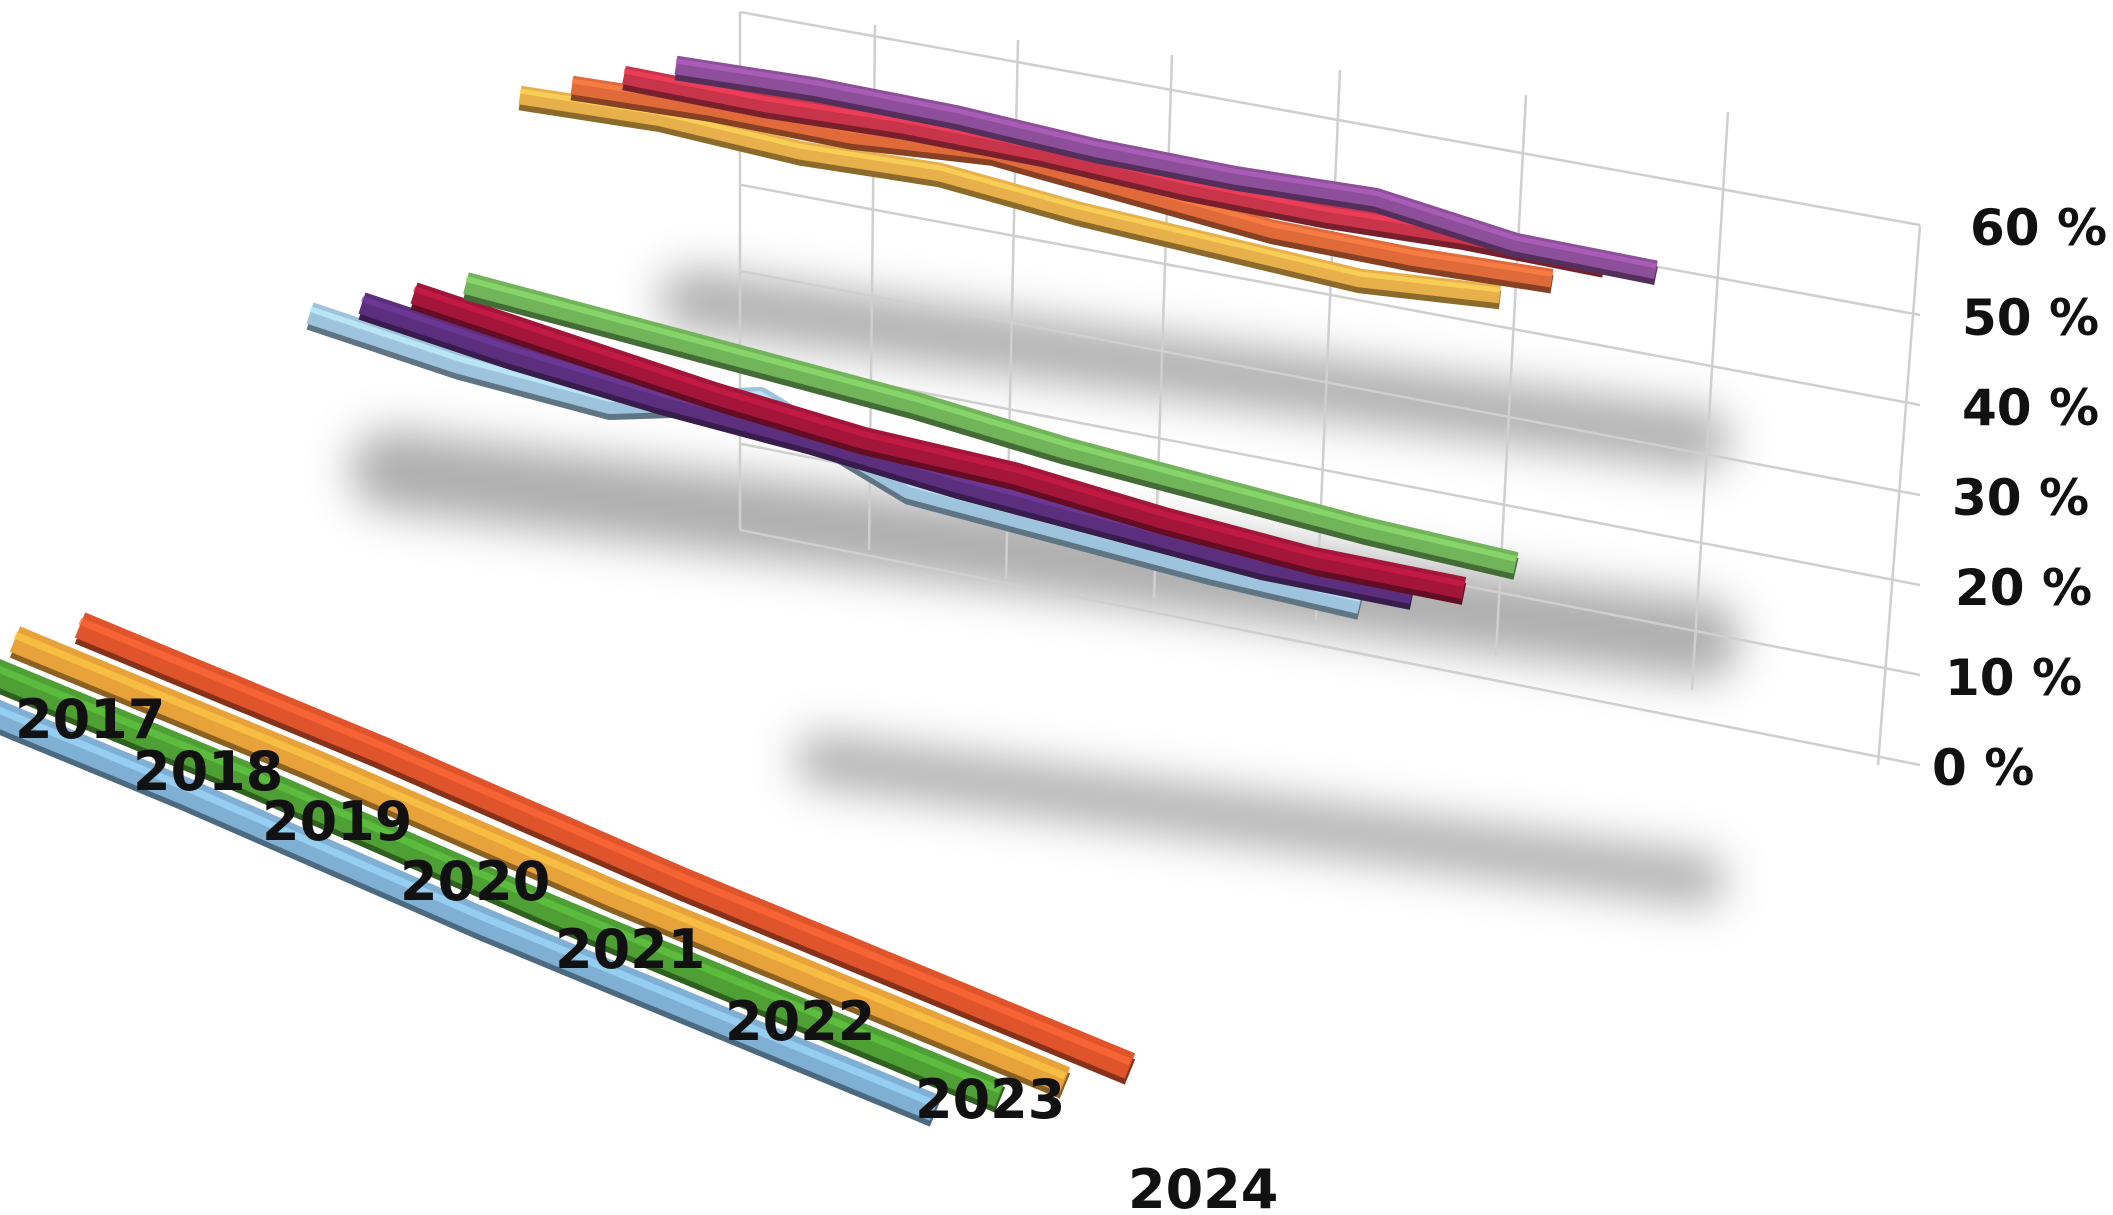 The height and width of the screenshot is (1215, 2113). What do you see at coordinates (2030, 318) in the screenshot?
I see `y-tick-label: 50 %` at bounding box center [2030, 318].